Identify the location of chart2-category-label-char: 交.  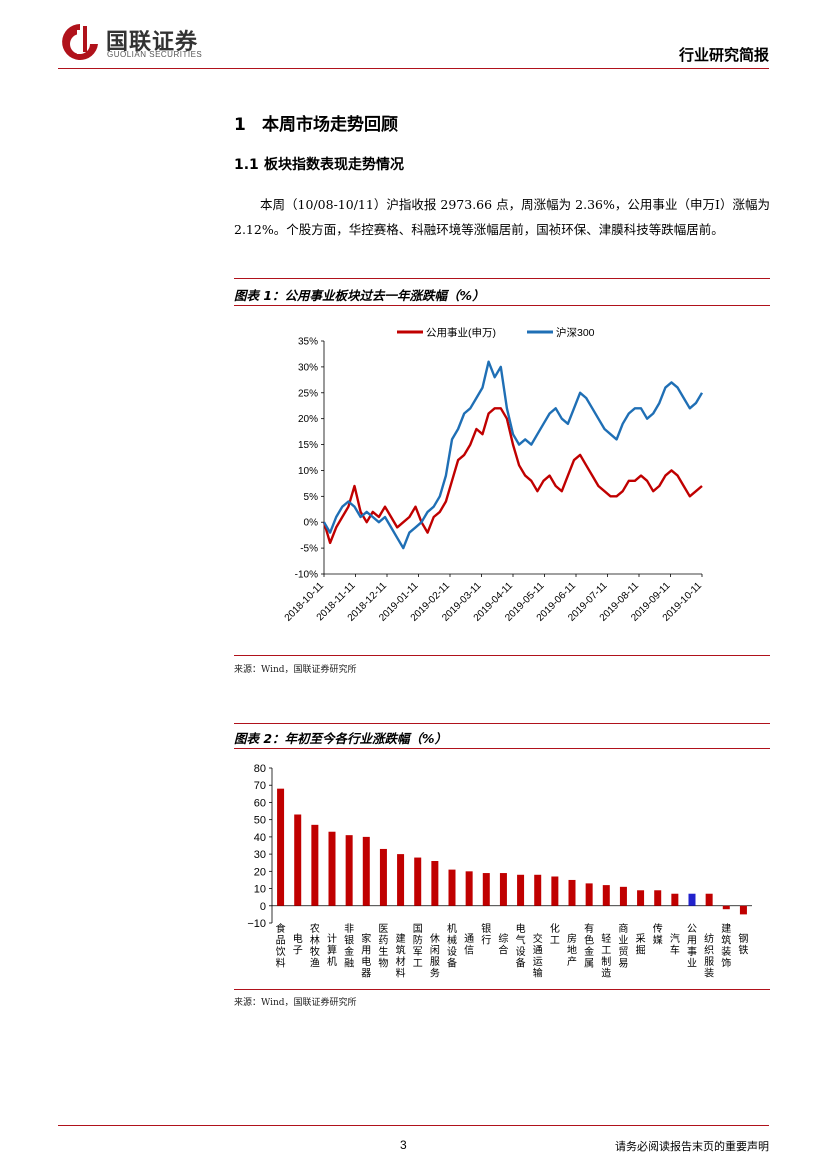
(538, 938).